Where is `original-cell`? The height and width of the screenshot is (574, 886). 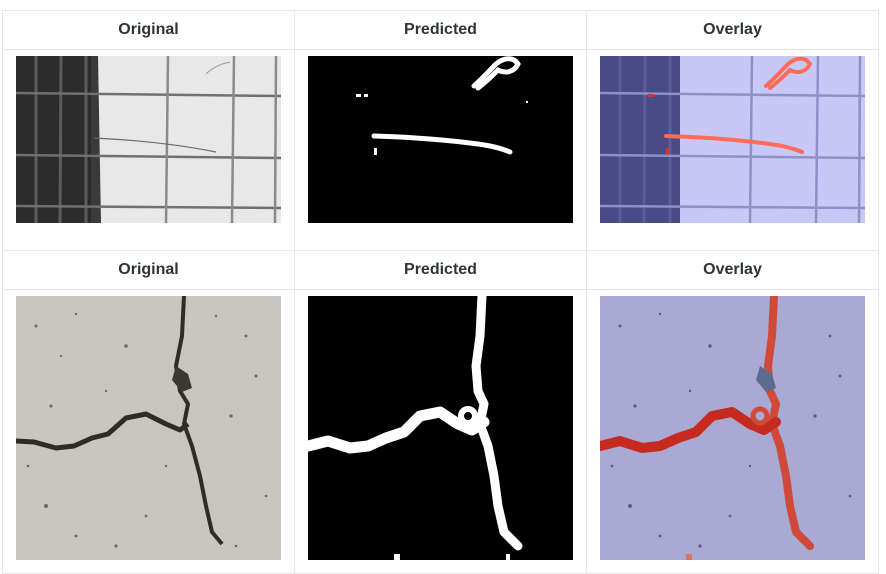
original-cell is located at coordinates (148, 161).